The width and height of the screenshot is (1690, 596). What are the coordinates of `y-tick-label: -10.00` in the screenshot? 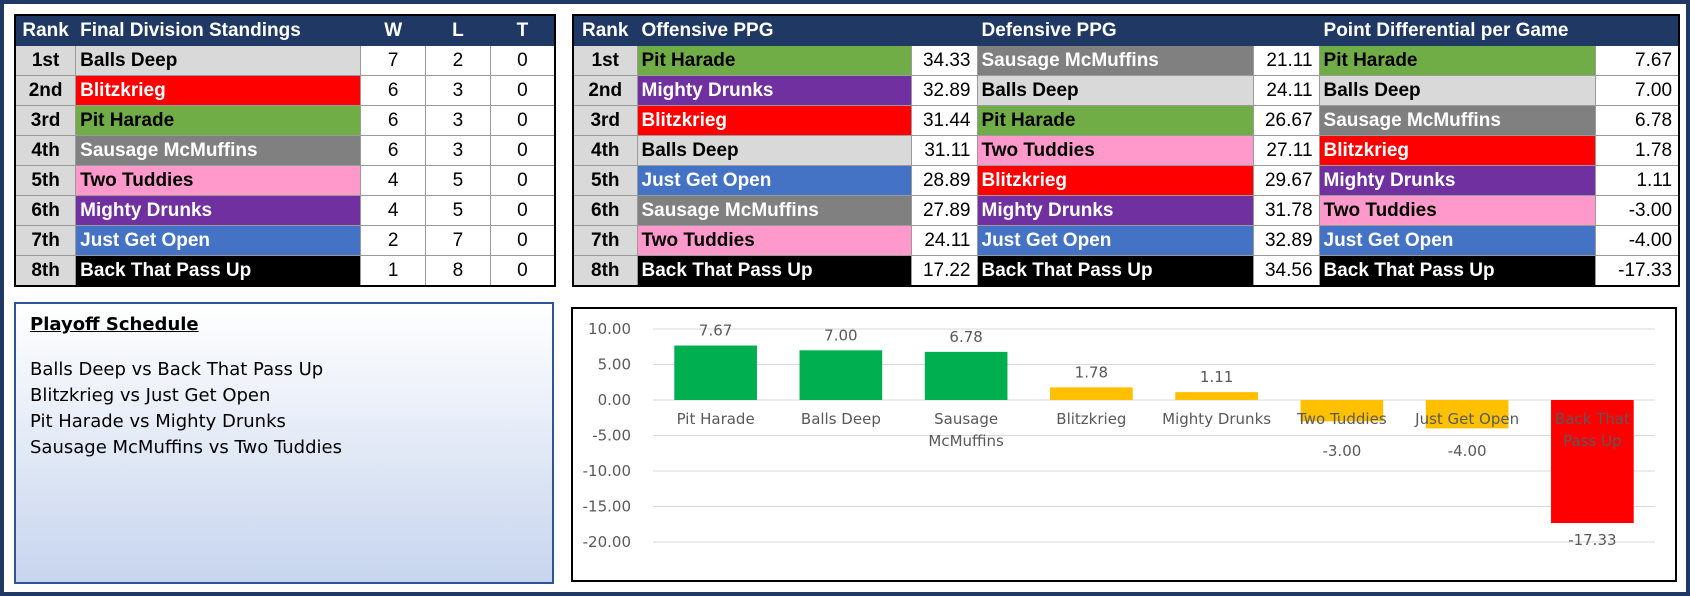 It's located at (607, 471).